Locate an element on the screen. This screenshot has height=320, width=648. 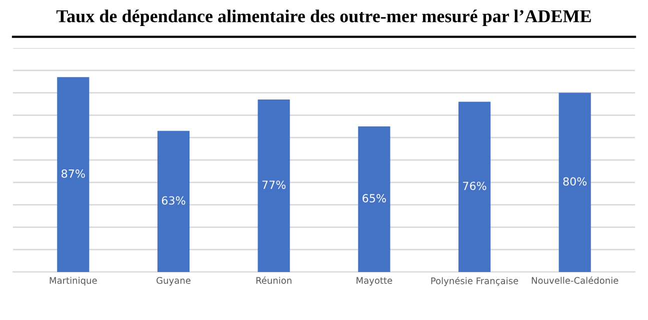
x-tick-label: Mayotte is located at coordinates (374, 281).